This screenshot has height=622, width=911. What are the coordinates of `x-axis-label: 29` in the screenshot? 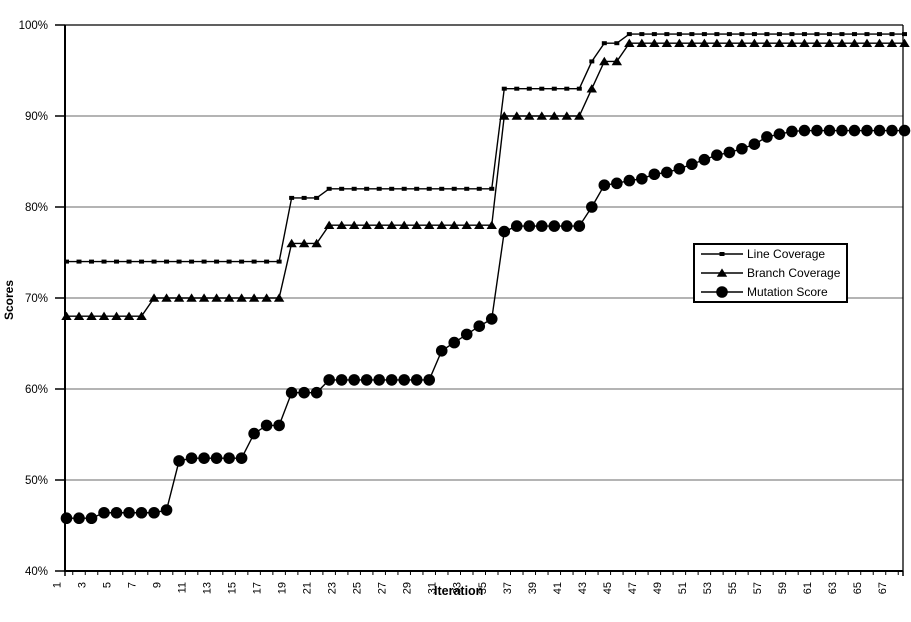 It's located at (408, 588).